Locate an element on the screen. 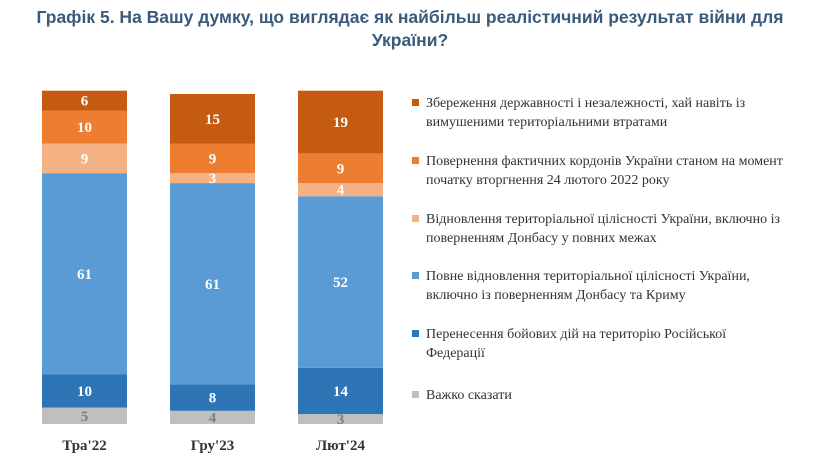  data-label: 52 is located at coordinates (340, 283).